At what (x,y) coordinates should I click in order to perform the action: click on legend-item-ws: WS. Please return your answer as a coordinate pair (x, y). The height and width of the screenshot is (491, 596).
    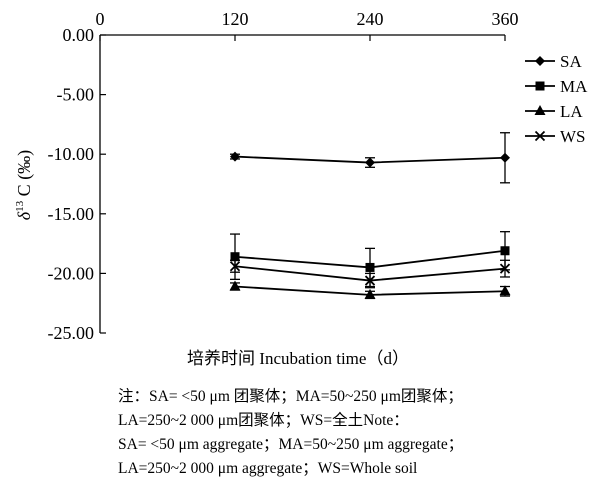
    Looking at the image, I should click on (555, 136).